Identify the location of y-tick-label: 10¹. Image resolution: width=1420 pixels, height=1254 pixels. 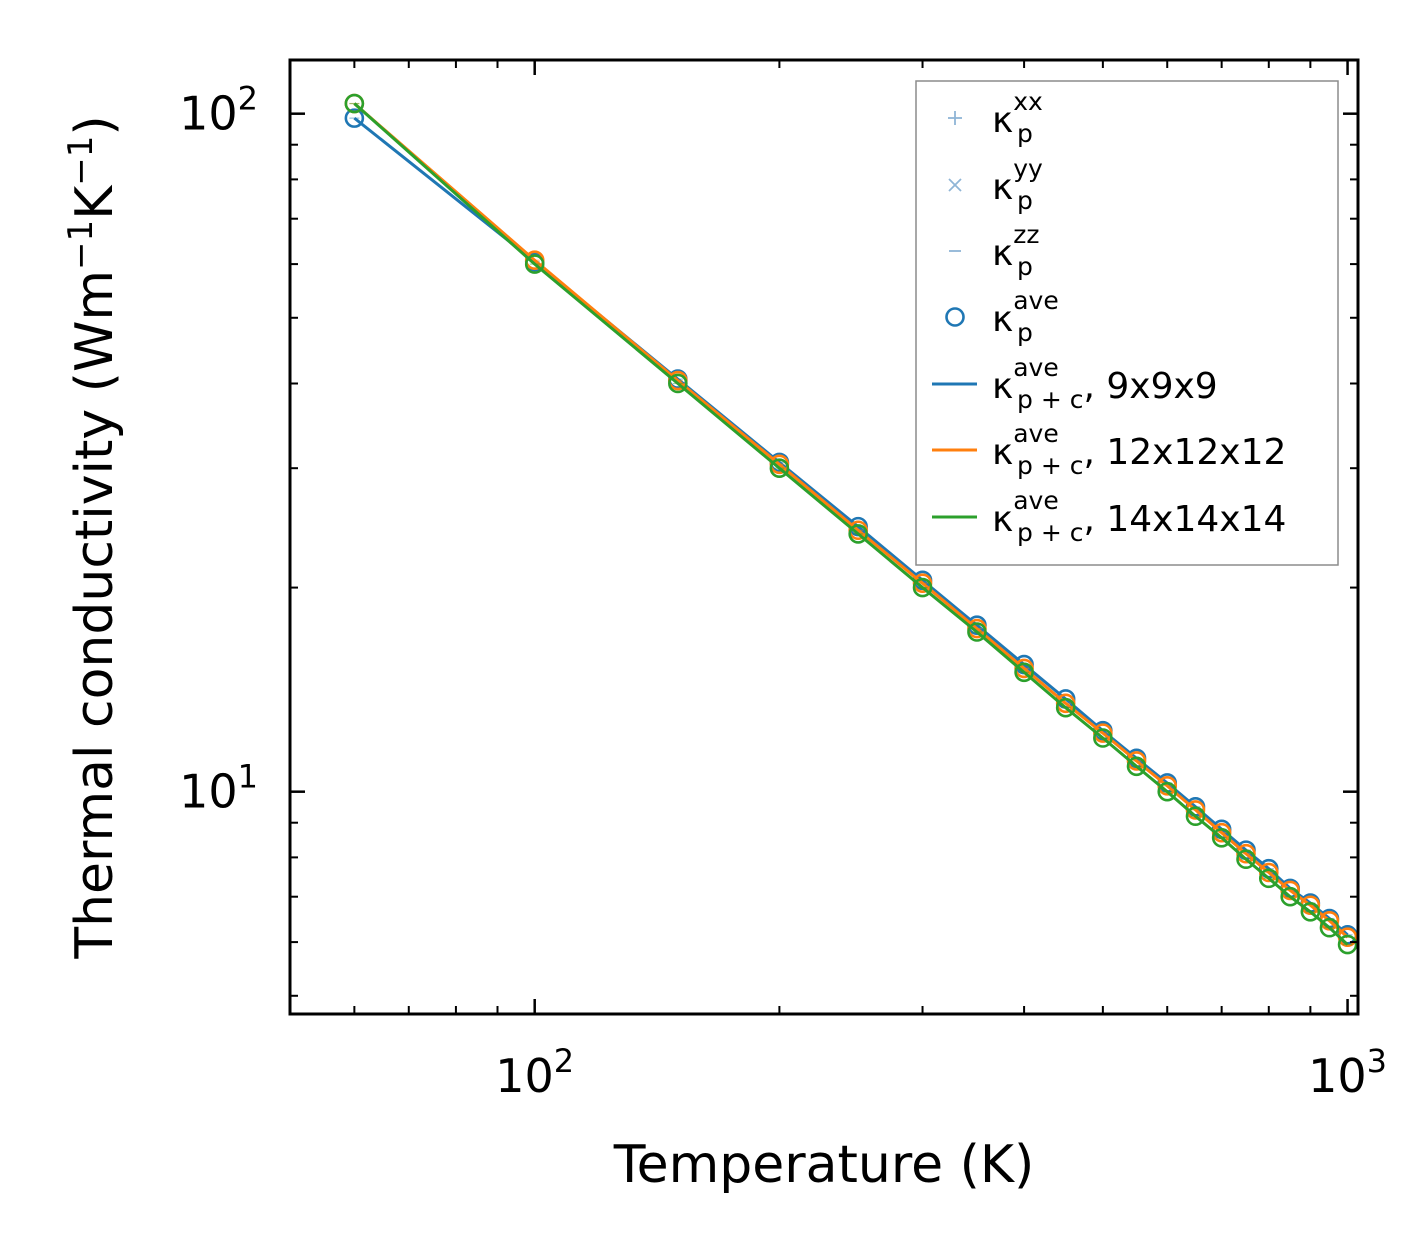
(218, 788).